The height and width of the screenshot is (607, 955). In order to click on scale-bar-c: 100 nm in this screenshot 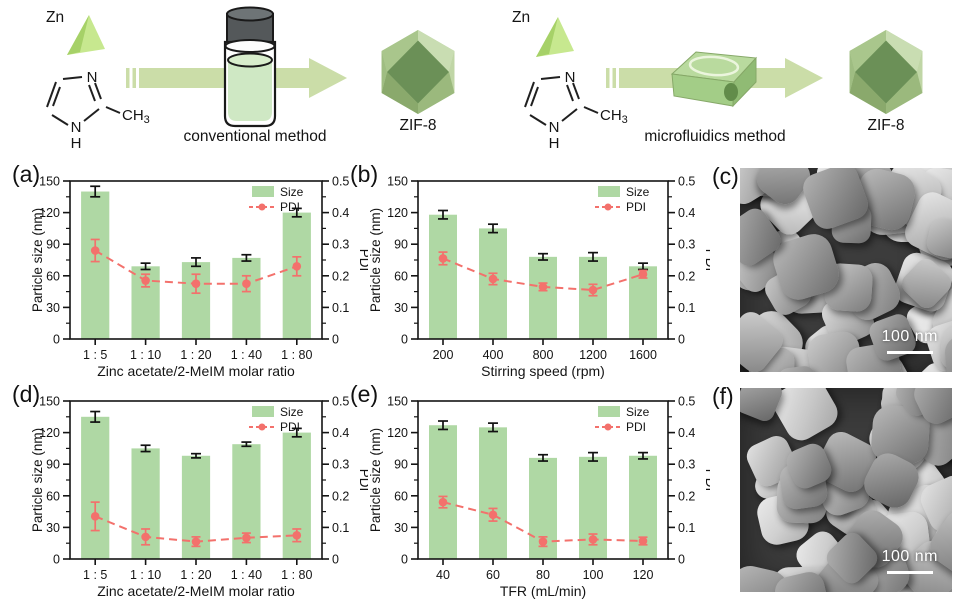, I will do `click(909, 340)`.